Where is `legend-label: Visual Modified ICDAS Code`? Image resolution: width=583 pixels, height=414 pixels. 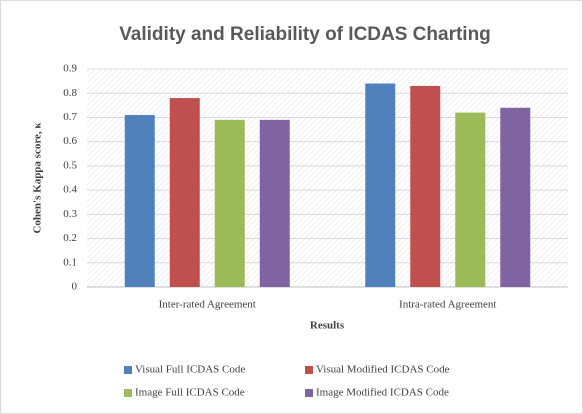 legend-label: Visual Modified ICDAS Code is located at coordinates (383, 370).